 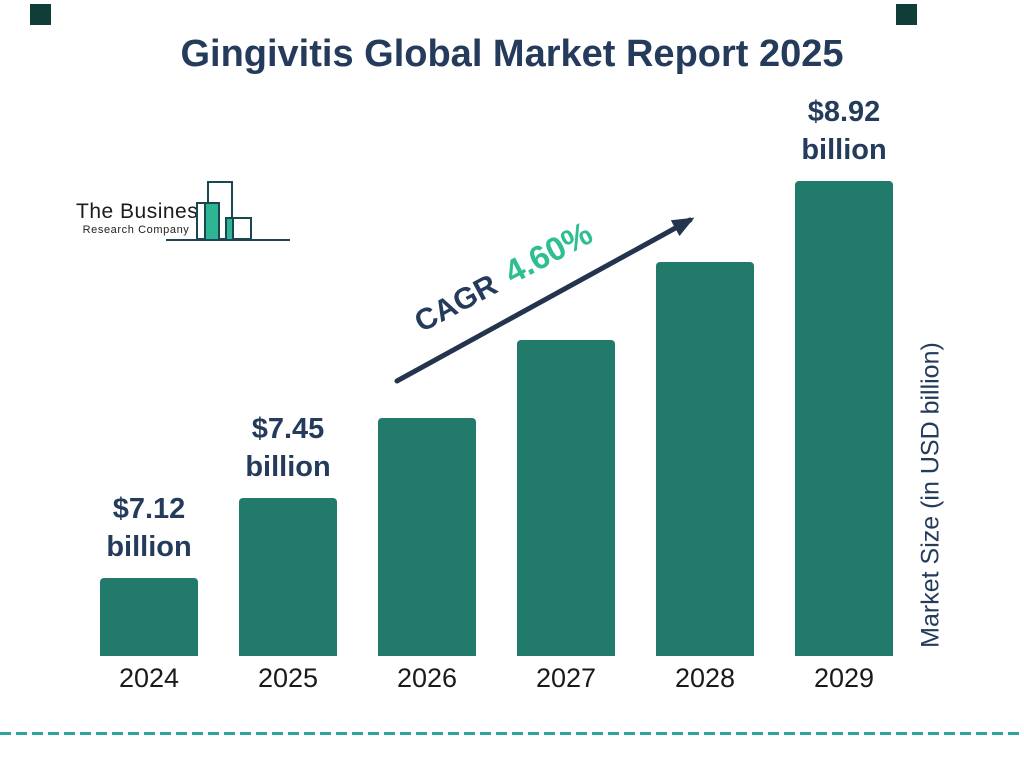 What do you see at coordinates (844, 418) in the screenshot?
I see `bar-2029` at bounding box center [844, 418].